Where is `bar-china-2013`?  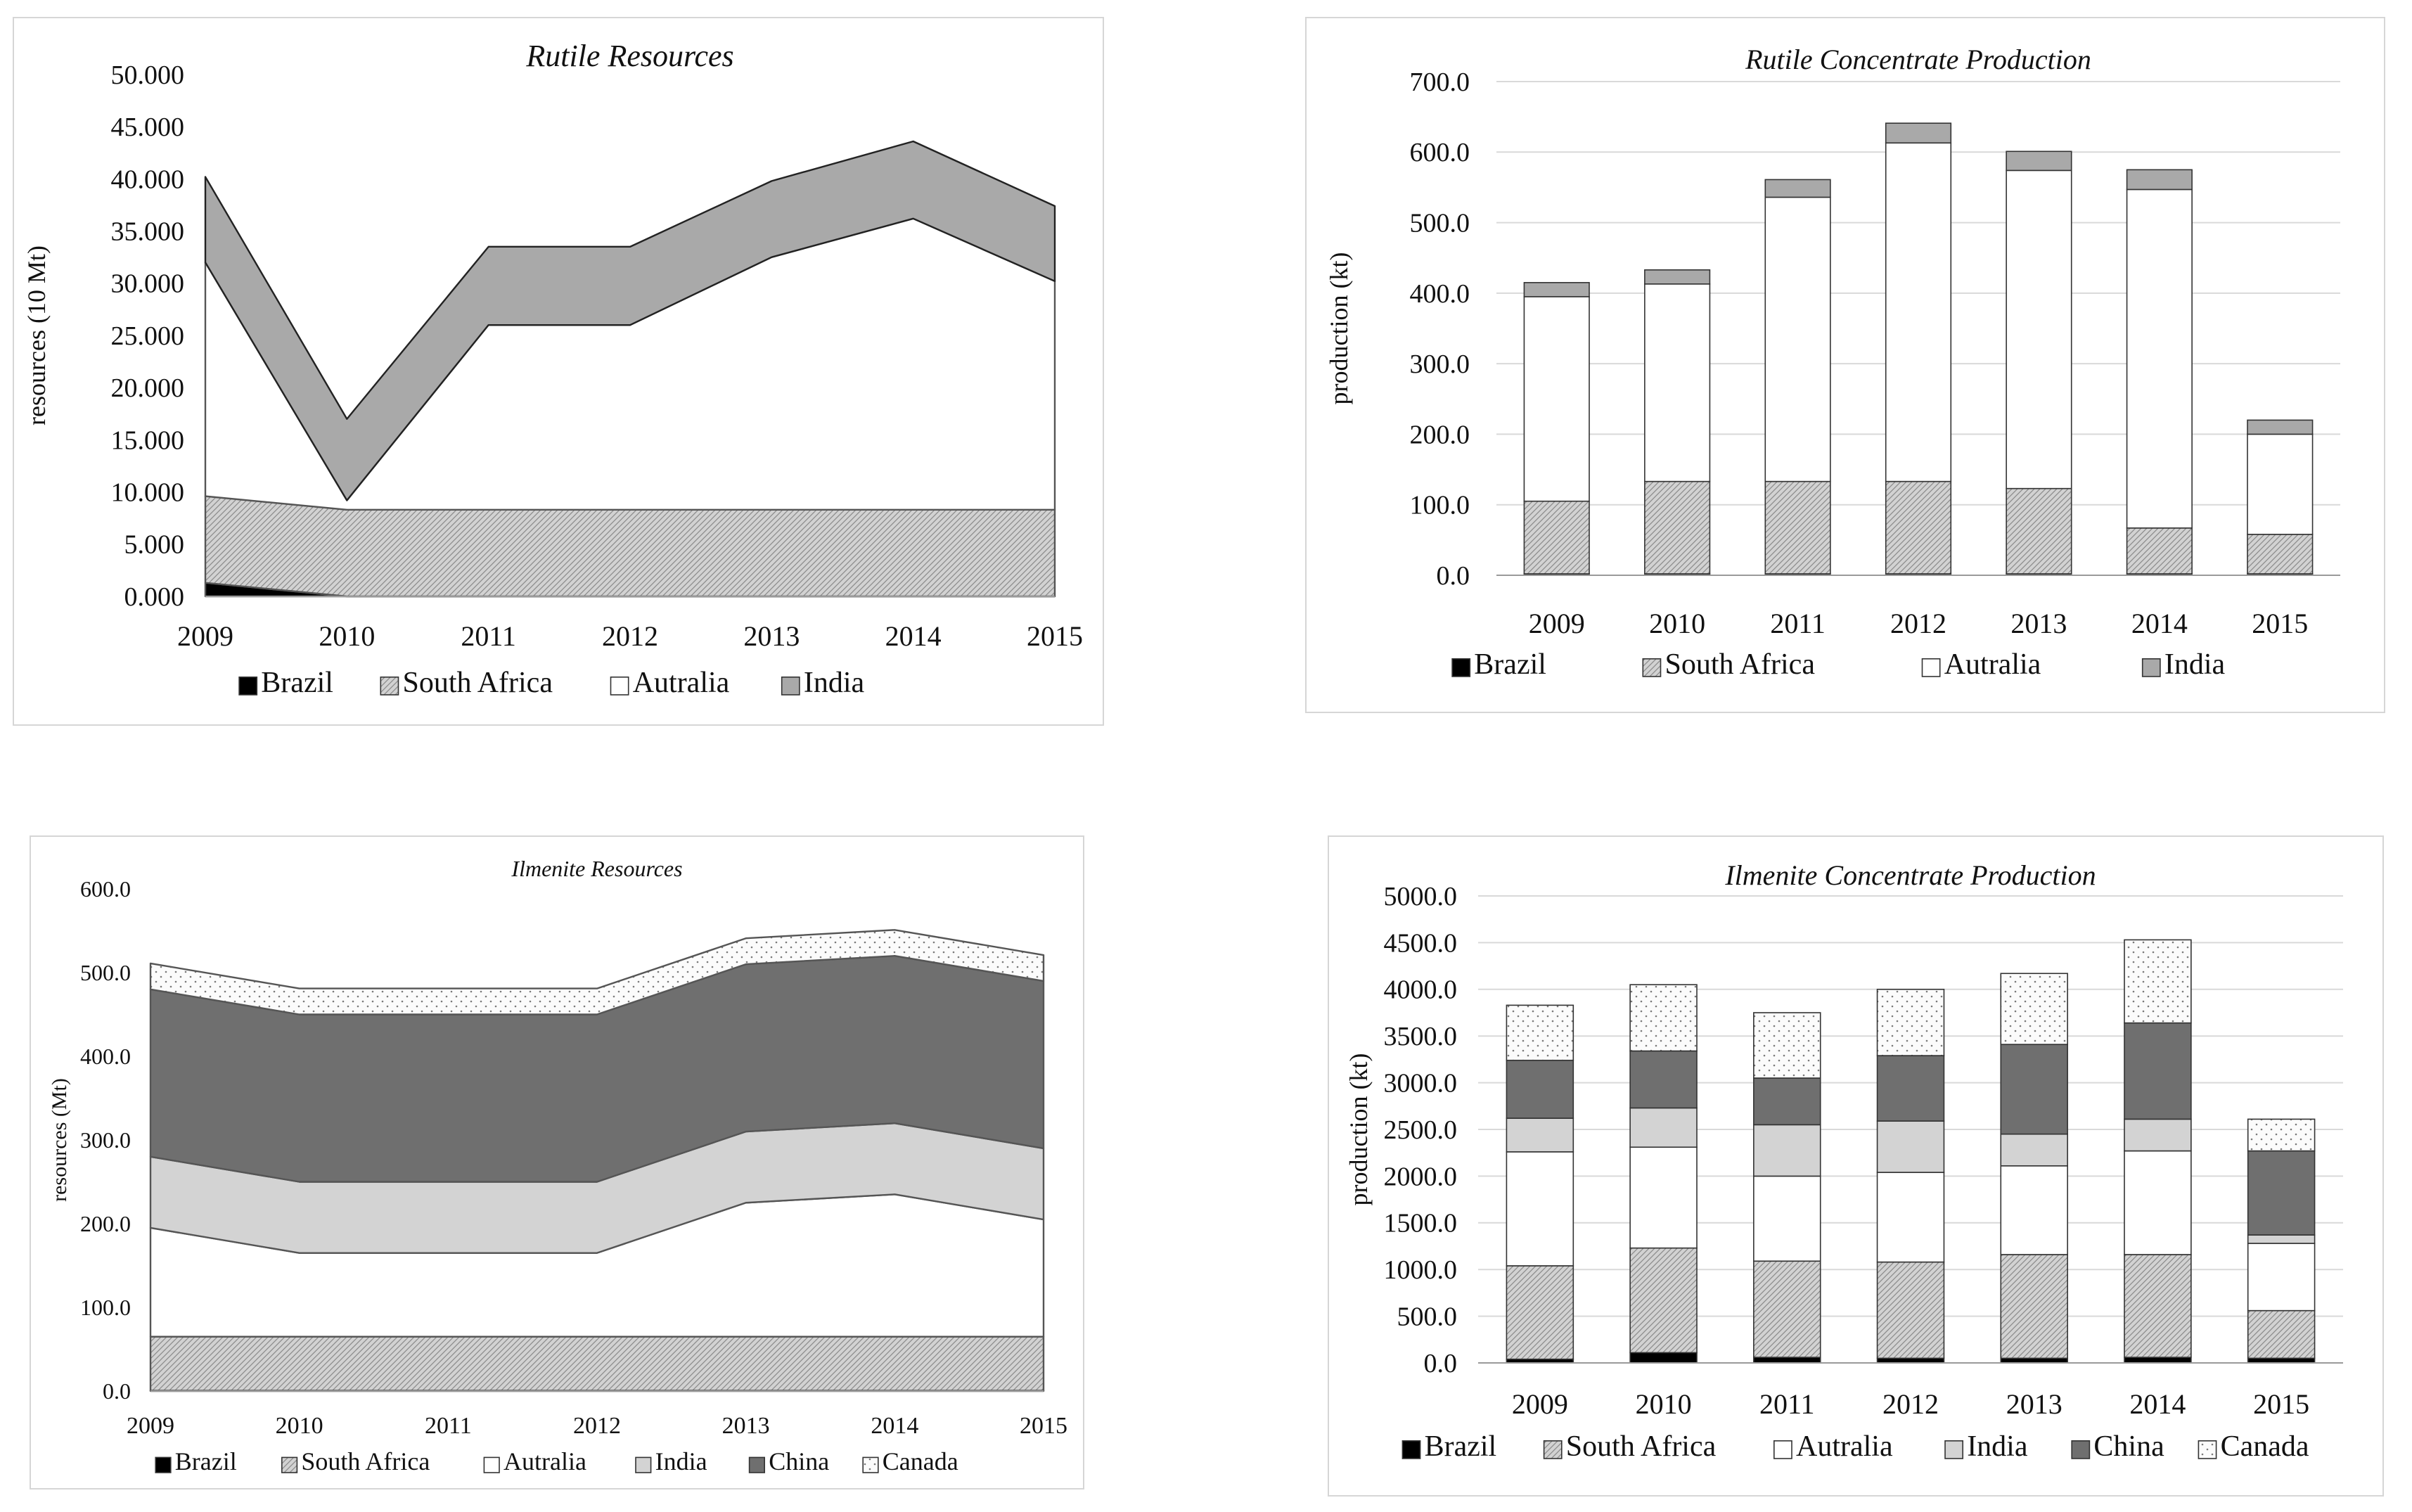
bar-china-2013 is located at coordinates (2034, 1089).